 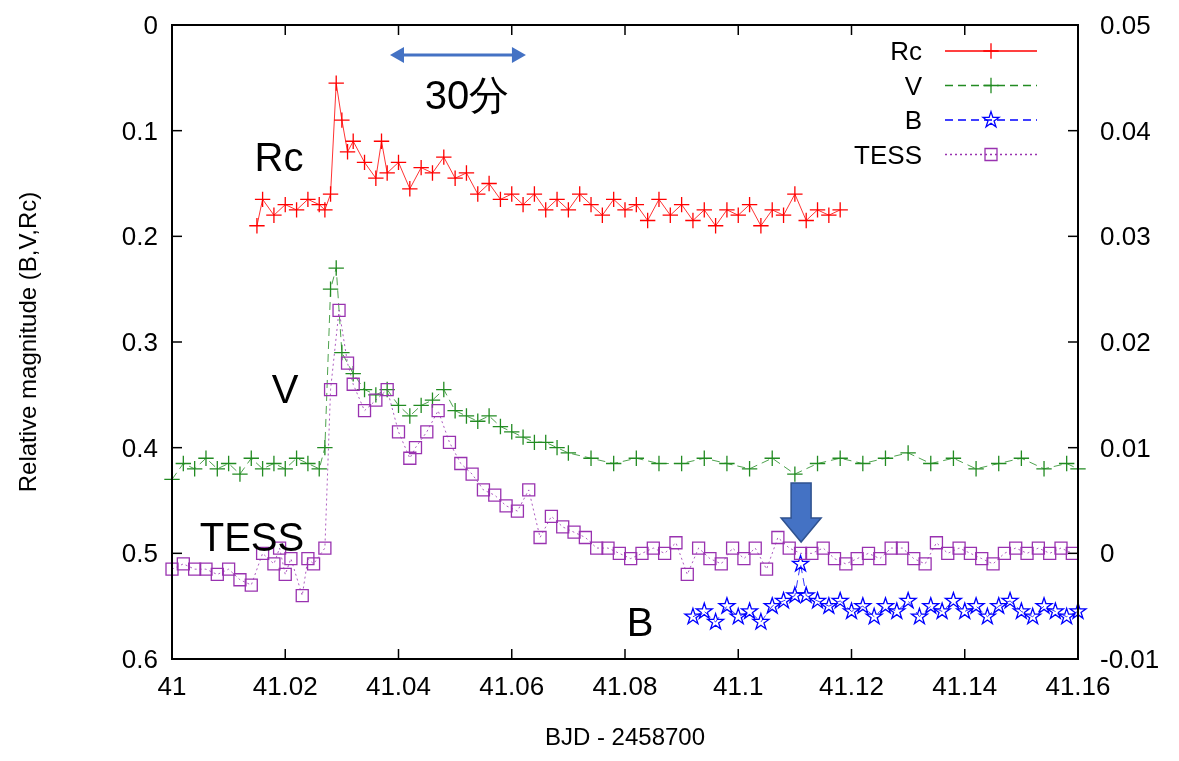 I want to click on y-tick-label: 0.5, so click(x=139, y=553).